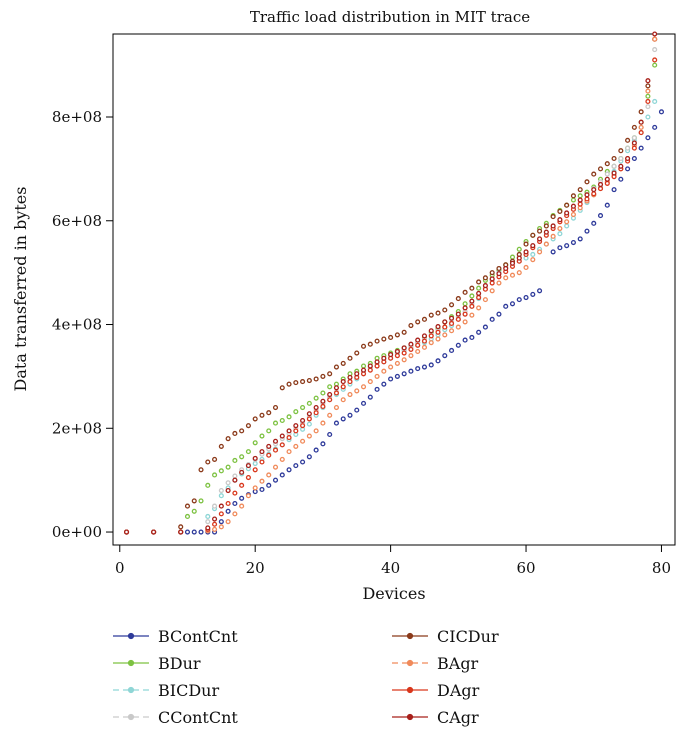  I want to click on y-axis: 0e+00 2e+08 4e+08 6e+08 8e+08, so click(82, 324).